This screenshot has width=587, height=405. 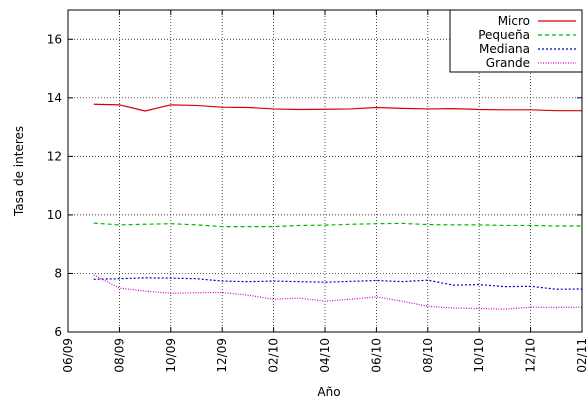 What do you see at coordinates (58, 332) in the screenshot?
I see `y-tick-label: 6` at bounding box center [58, 332].